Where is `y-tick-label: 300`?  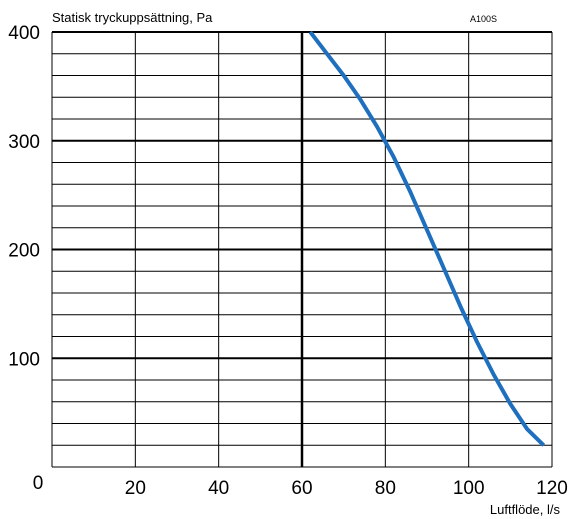 y-tick-label: 300 is located at coordinates (24, 142).